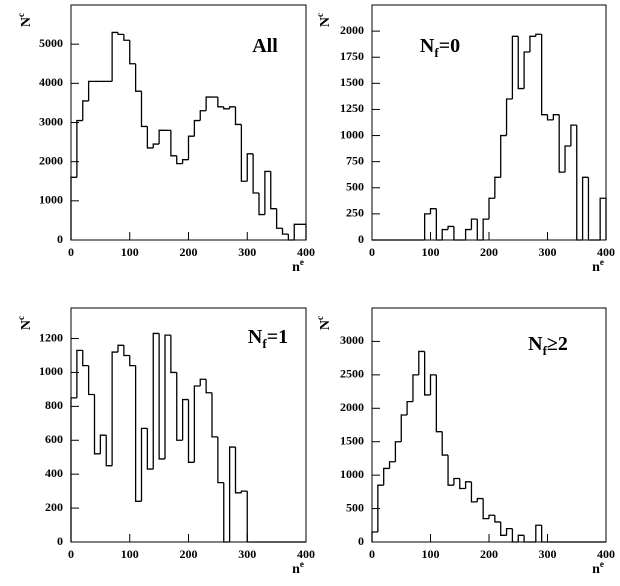 This screenshot has width=620, height=586. What do you see at coordinates (21, 318) in the screenshot?
I see `y-axis-label-part: c` at bounding box center [21, 318].